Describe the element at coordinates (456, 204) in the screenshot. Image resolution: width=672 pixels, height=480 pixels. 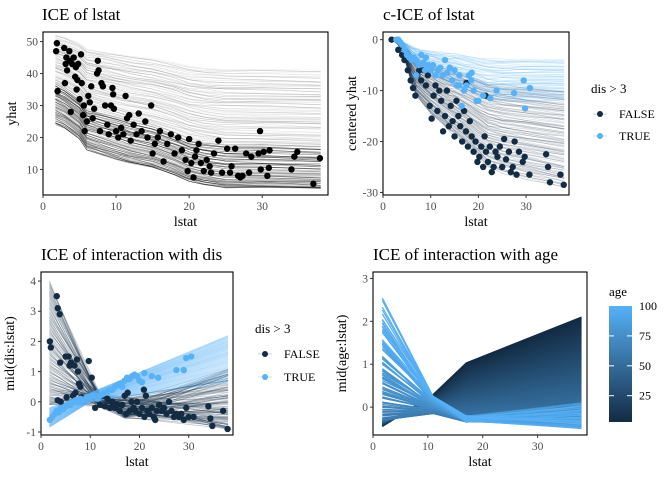
I see `x-axis-ticks: 0 10 20 30` at that location.